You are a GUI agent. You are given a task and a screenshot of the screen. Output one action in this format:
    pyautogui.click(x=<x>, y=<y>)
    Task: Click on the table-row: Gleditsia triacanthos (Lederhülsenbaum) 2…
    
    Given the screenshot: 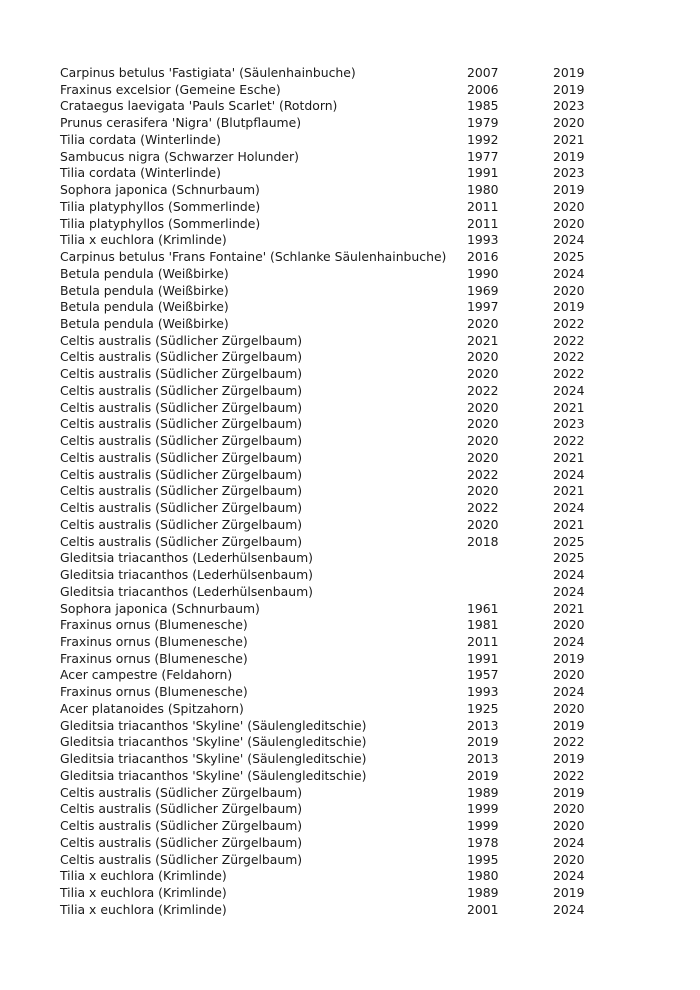 What is the action you would take?
    pyautogui.click(x=330, y=575)
    